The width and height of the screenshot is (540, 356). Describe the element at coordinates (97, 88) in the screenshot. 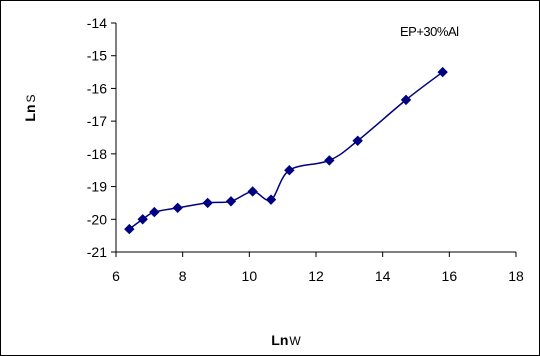

I see `y-tick-label: -16` at that location.